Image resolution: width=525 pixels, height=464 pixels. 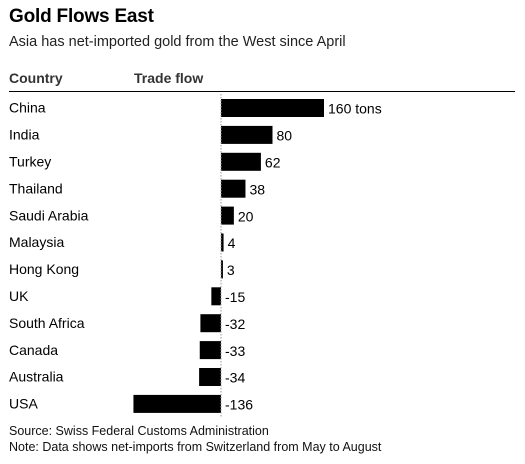 I want to click on column-header-trade-flow: Trade flow, so click(x=169, y=78).